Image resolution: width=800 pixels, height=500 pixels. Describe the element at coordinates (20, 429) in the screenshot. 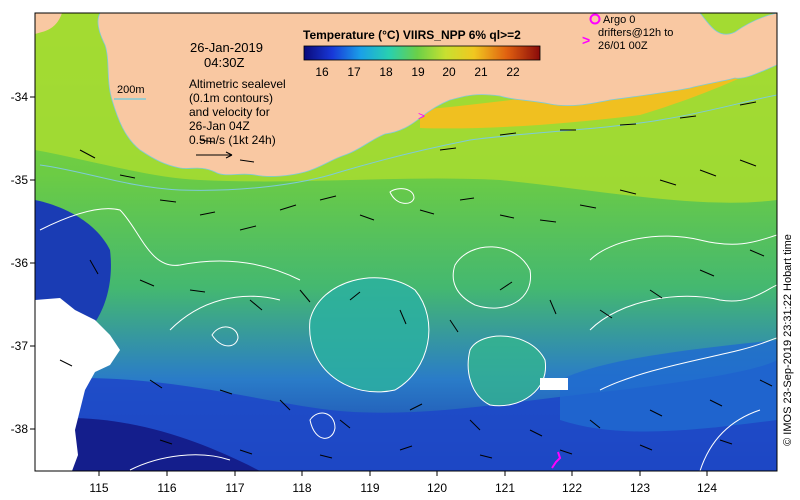

I see `lat-tick-38: -38` at that location.